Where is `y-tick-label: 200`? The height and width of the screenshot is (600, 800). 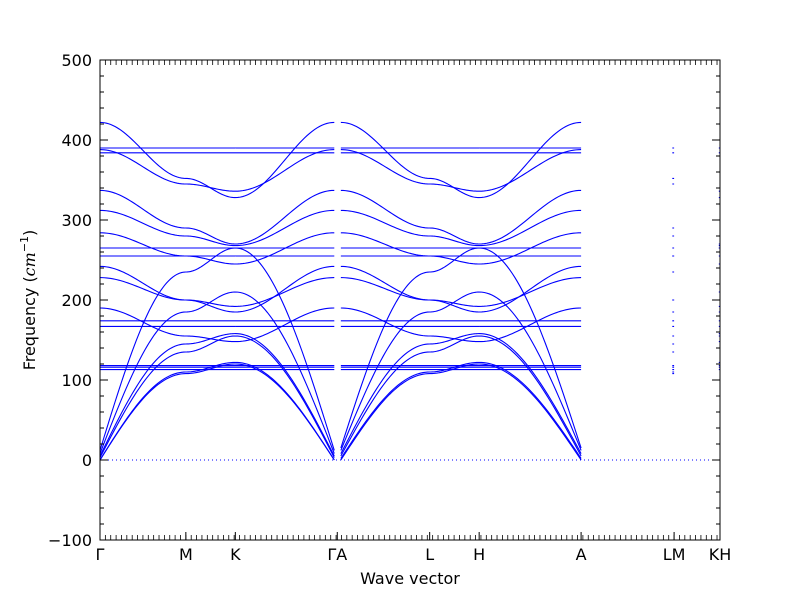
y-tick-label: 200 is located at coordinates (76, 300).